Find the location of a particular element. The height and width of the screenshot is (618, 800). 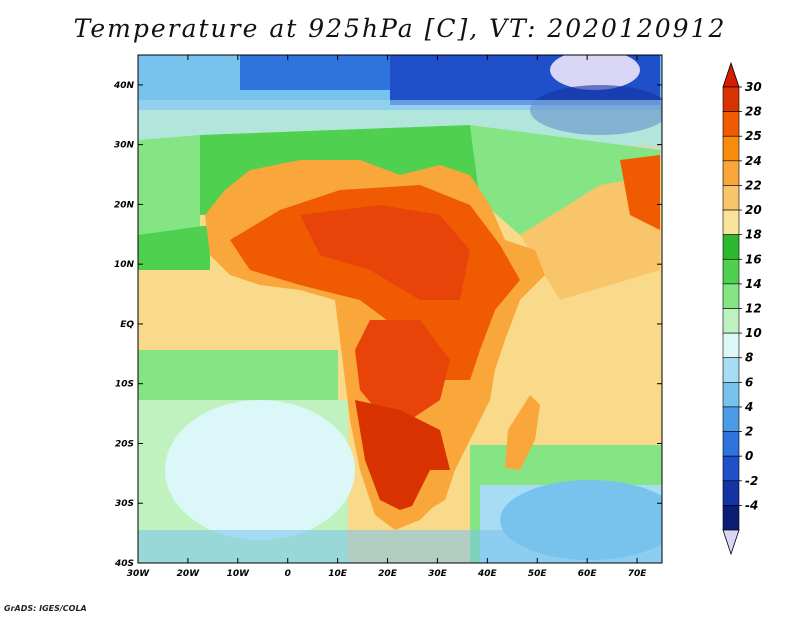

colorbar-label: 16 is located at coordinates (753, 259).